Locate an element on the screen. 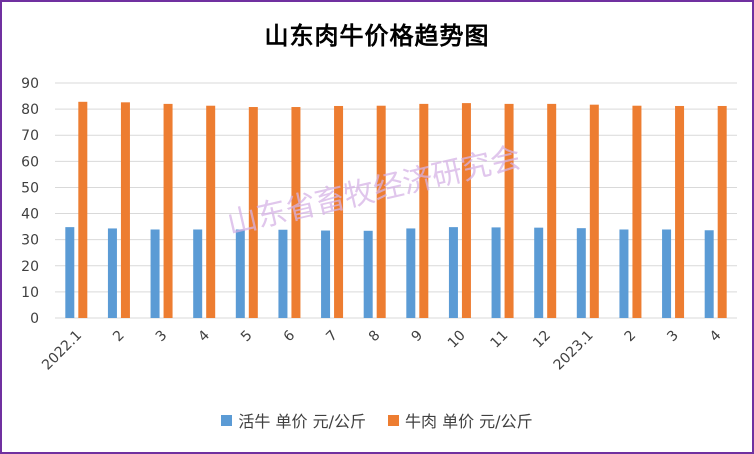 The width and height of the screenshot is (754, 454). legend-item: 活牛 单价 元/公斤 is located at coordinates (293, 420).